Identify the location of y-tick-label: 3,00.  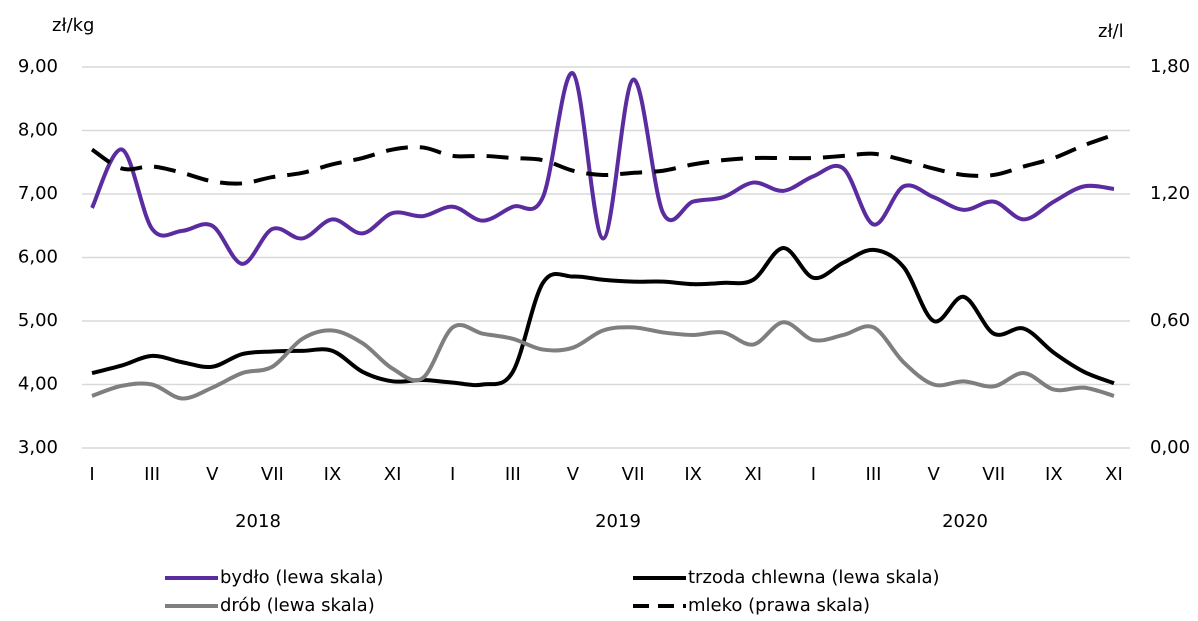
(38, 447).